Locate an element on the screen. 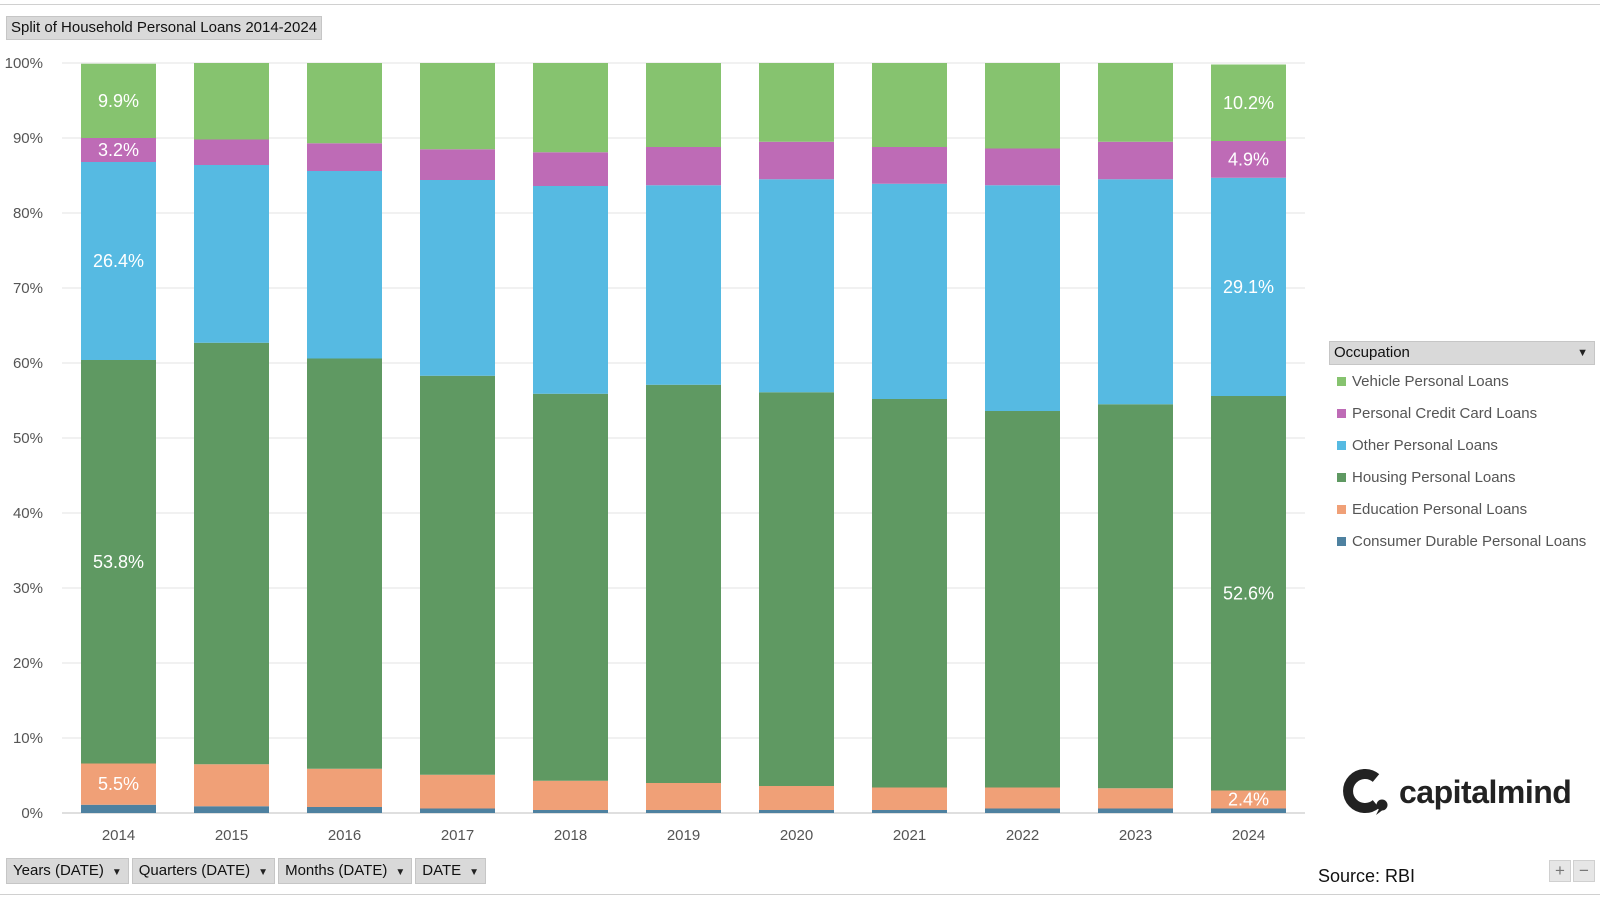 The width and height of the screenshot is (1600, 900). y-tick-label: 10% is located at coordinates (28, 738).